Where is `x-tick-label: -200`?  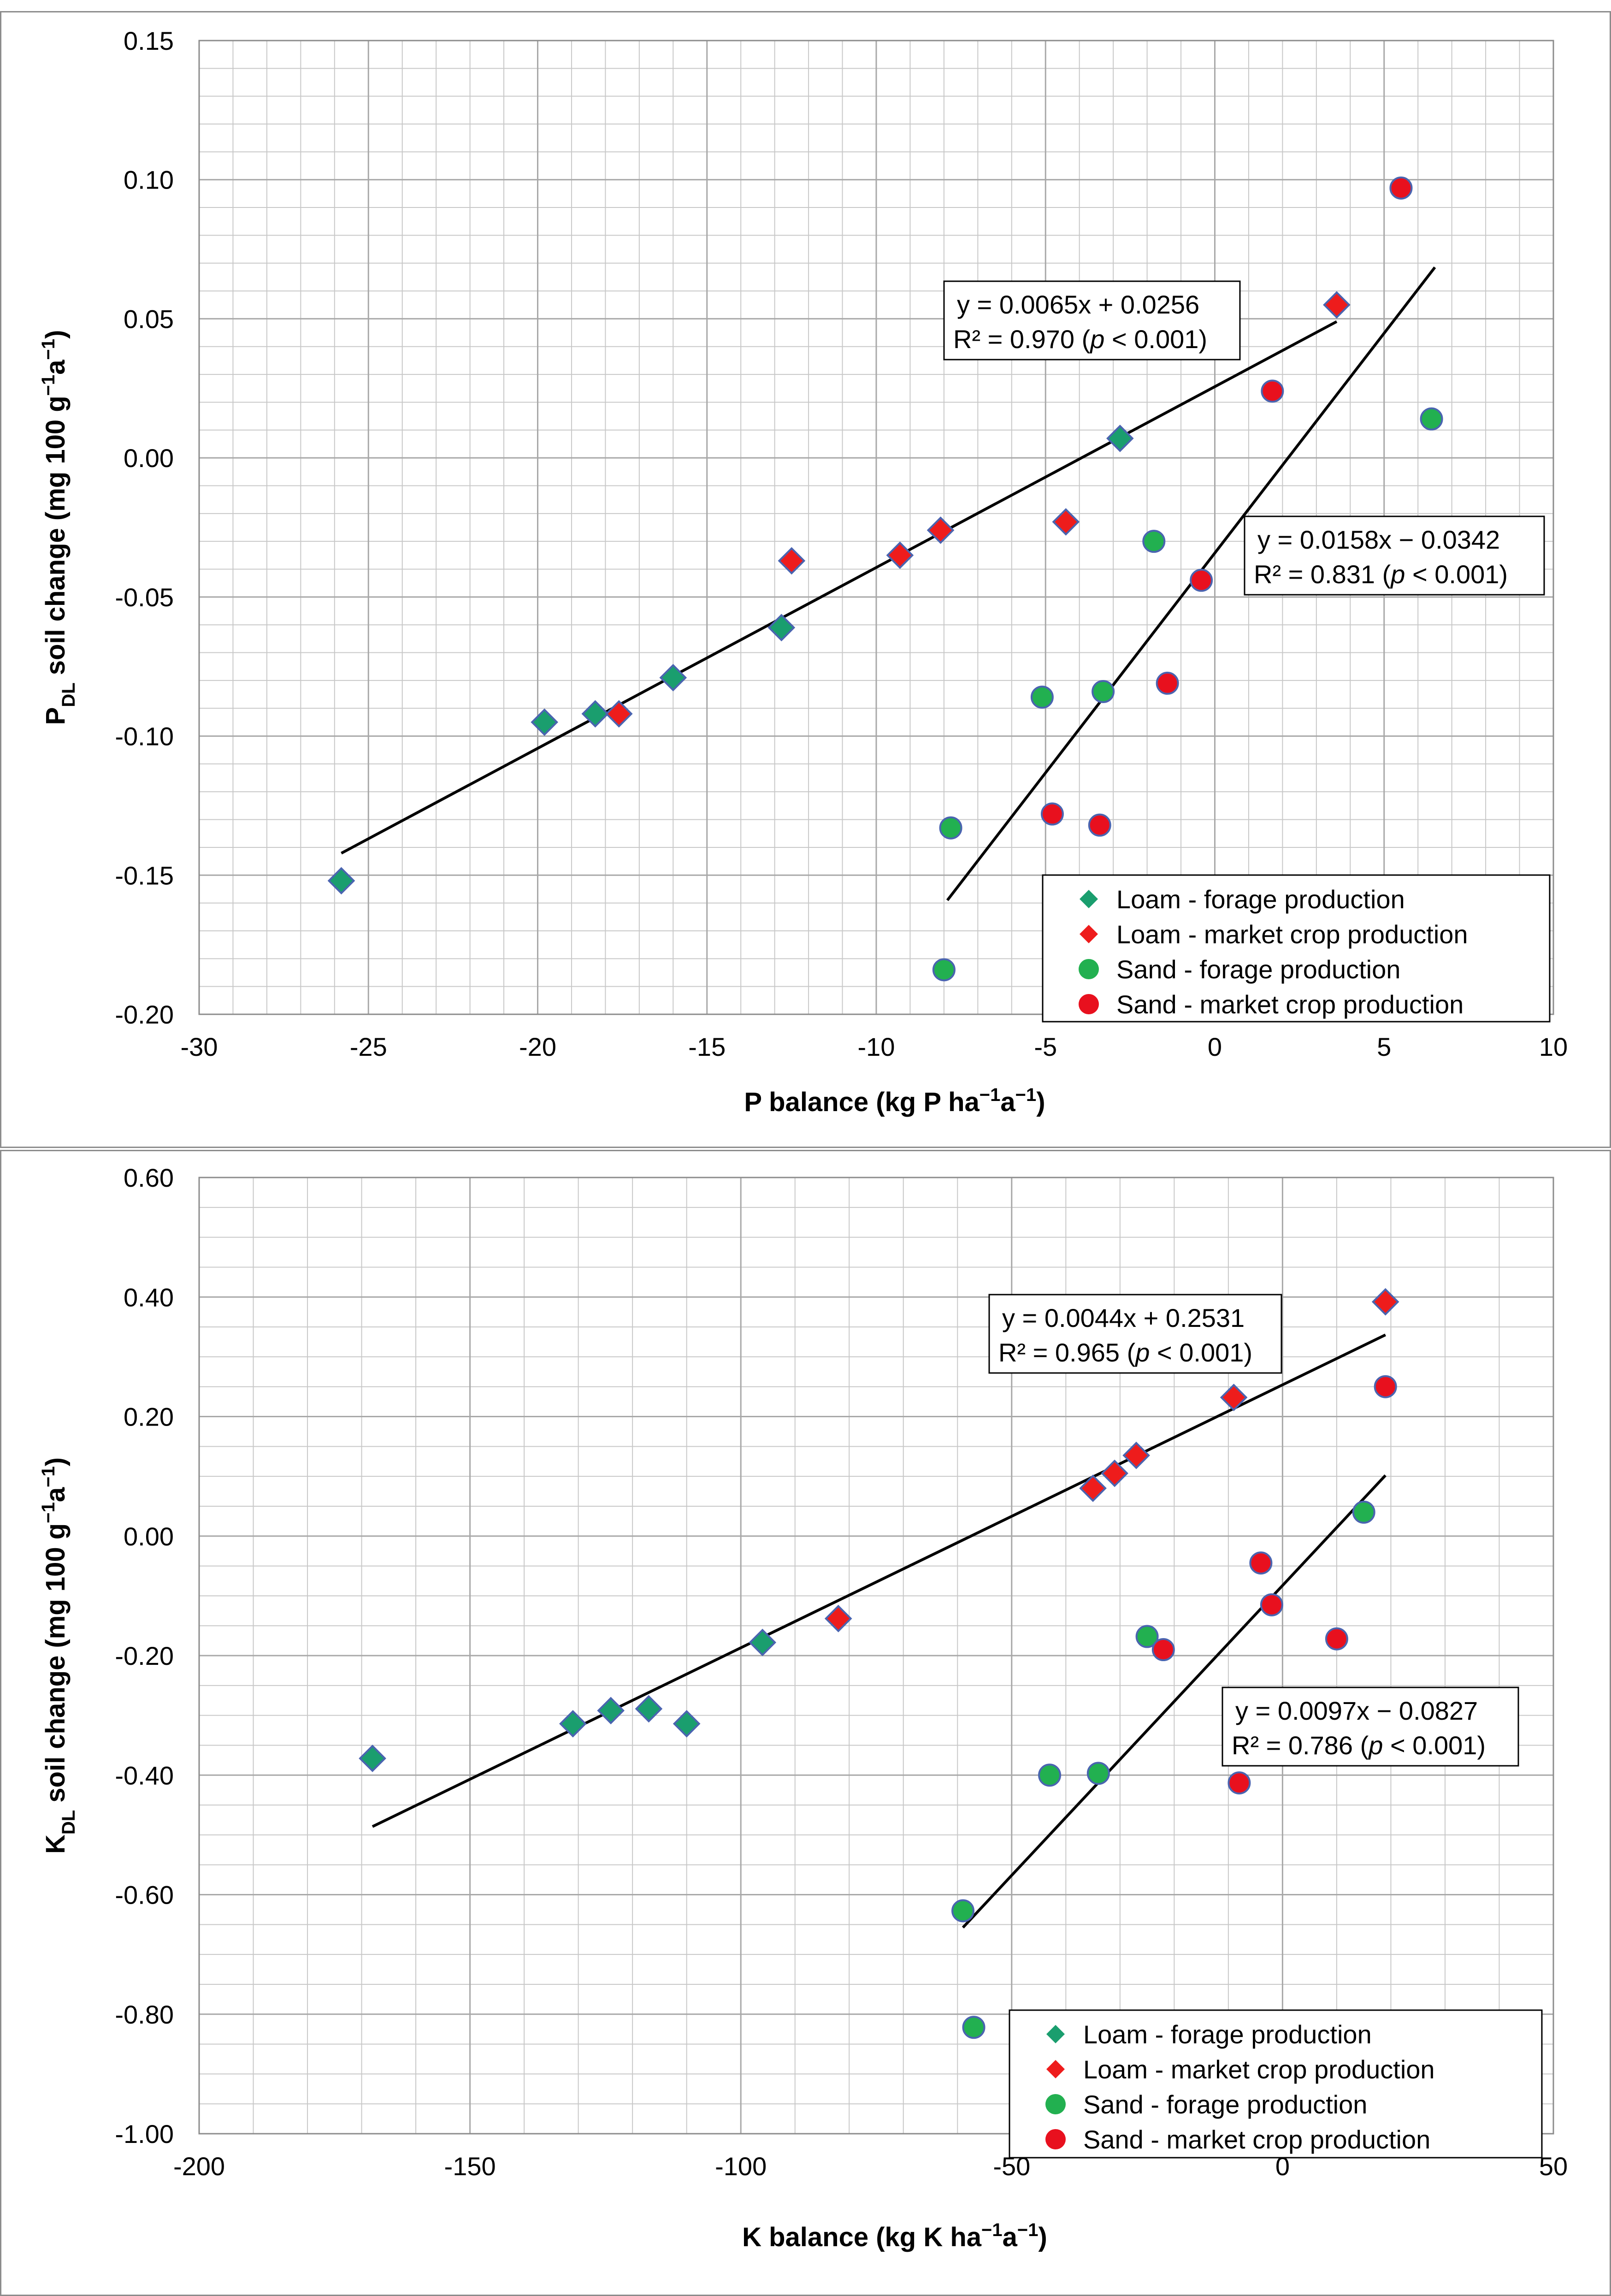 x-tick-label: -200 is located at coordinates (199, 2166).